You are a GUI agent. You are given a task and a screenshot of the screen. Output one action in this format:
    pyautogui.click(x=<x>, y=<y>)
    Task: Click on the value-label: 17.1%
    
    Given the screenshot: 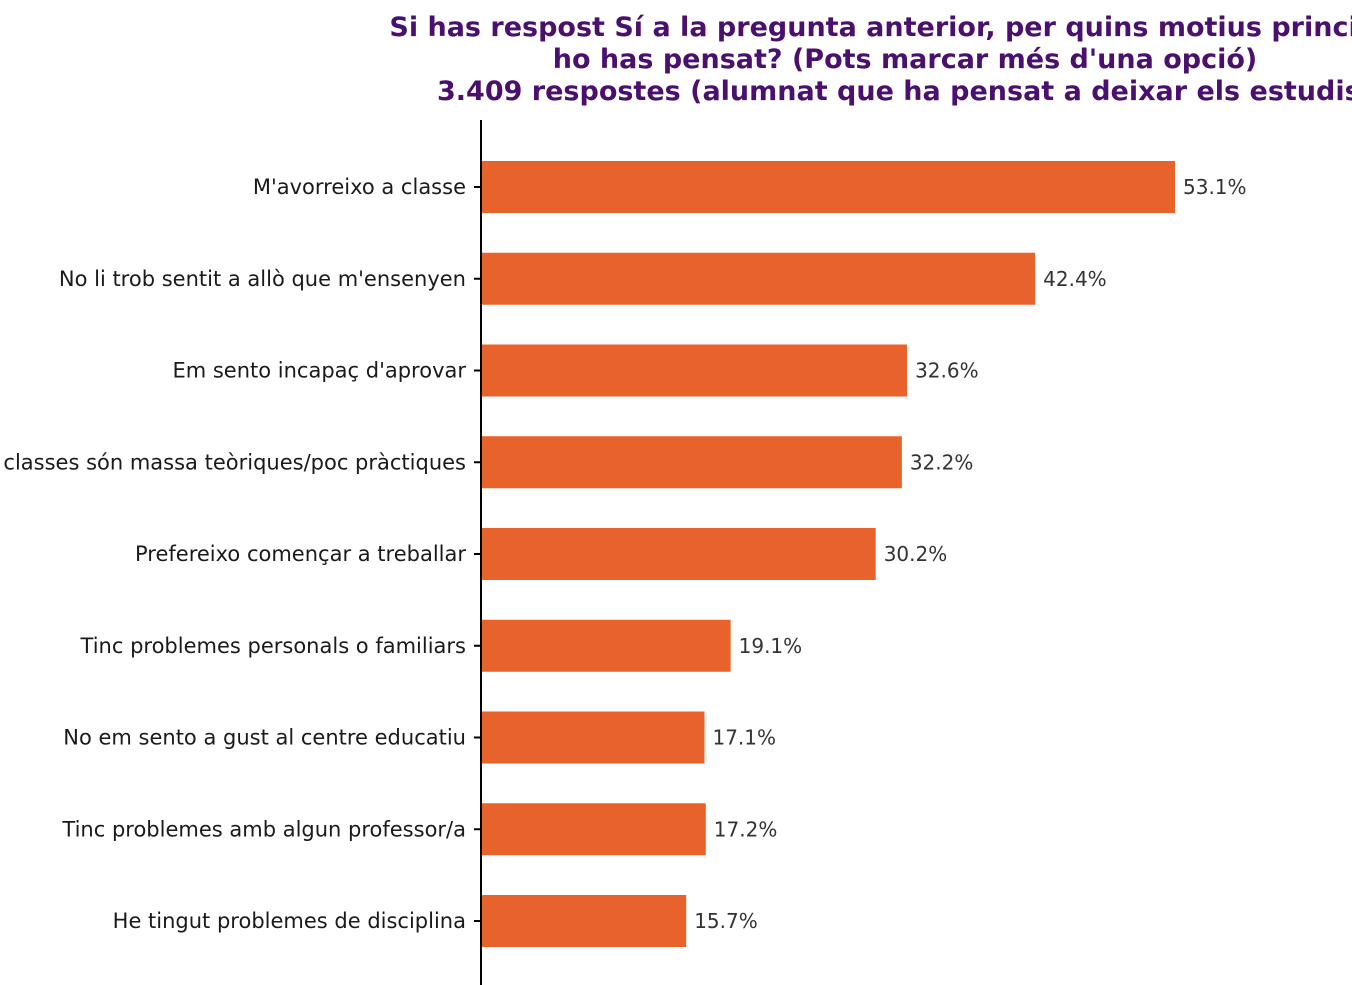 What is the action you would take?
    pyautogui.click(x=744, y=738)
    